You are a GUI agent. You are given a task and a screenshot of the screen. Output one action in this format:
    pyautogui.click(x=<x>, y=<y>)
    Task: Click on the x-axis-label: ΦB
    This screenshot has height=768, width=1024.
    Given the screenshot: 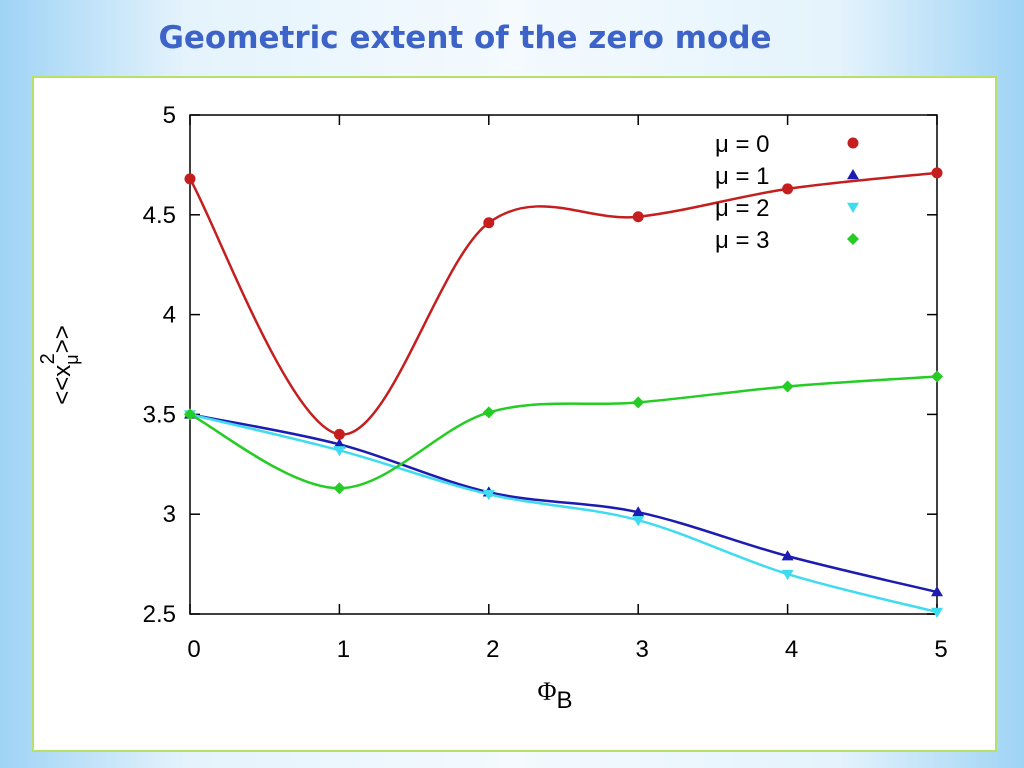 What is the action you would take?
    pyautogui.click(x=554, y=695)
    